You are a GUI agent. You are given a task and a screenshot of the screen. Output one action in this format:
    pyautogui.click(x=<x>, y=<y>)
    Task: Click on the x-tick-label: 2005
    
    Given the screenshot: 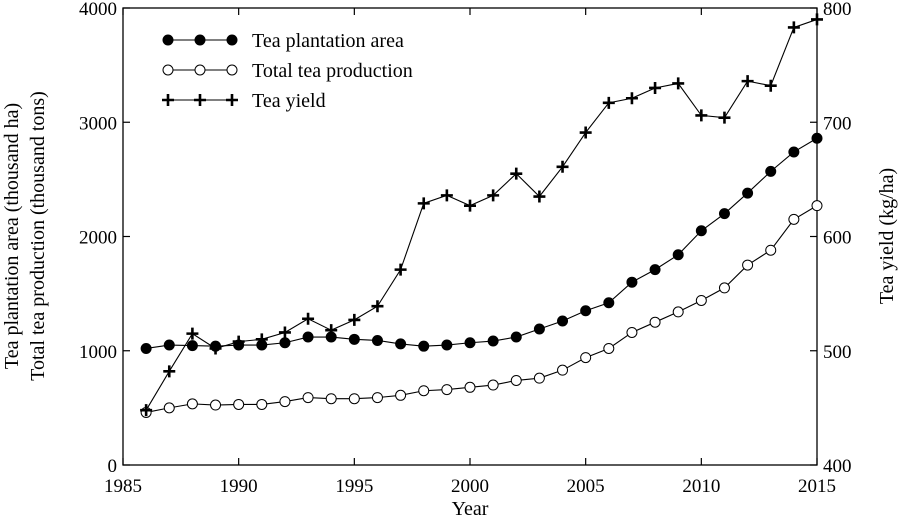 What is the action you would take?
    pyautogui.click(x=586, y=486)
    